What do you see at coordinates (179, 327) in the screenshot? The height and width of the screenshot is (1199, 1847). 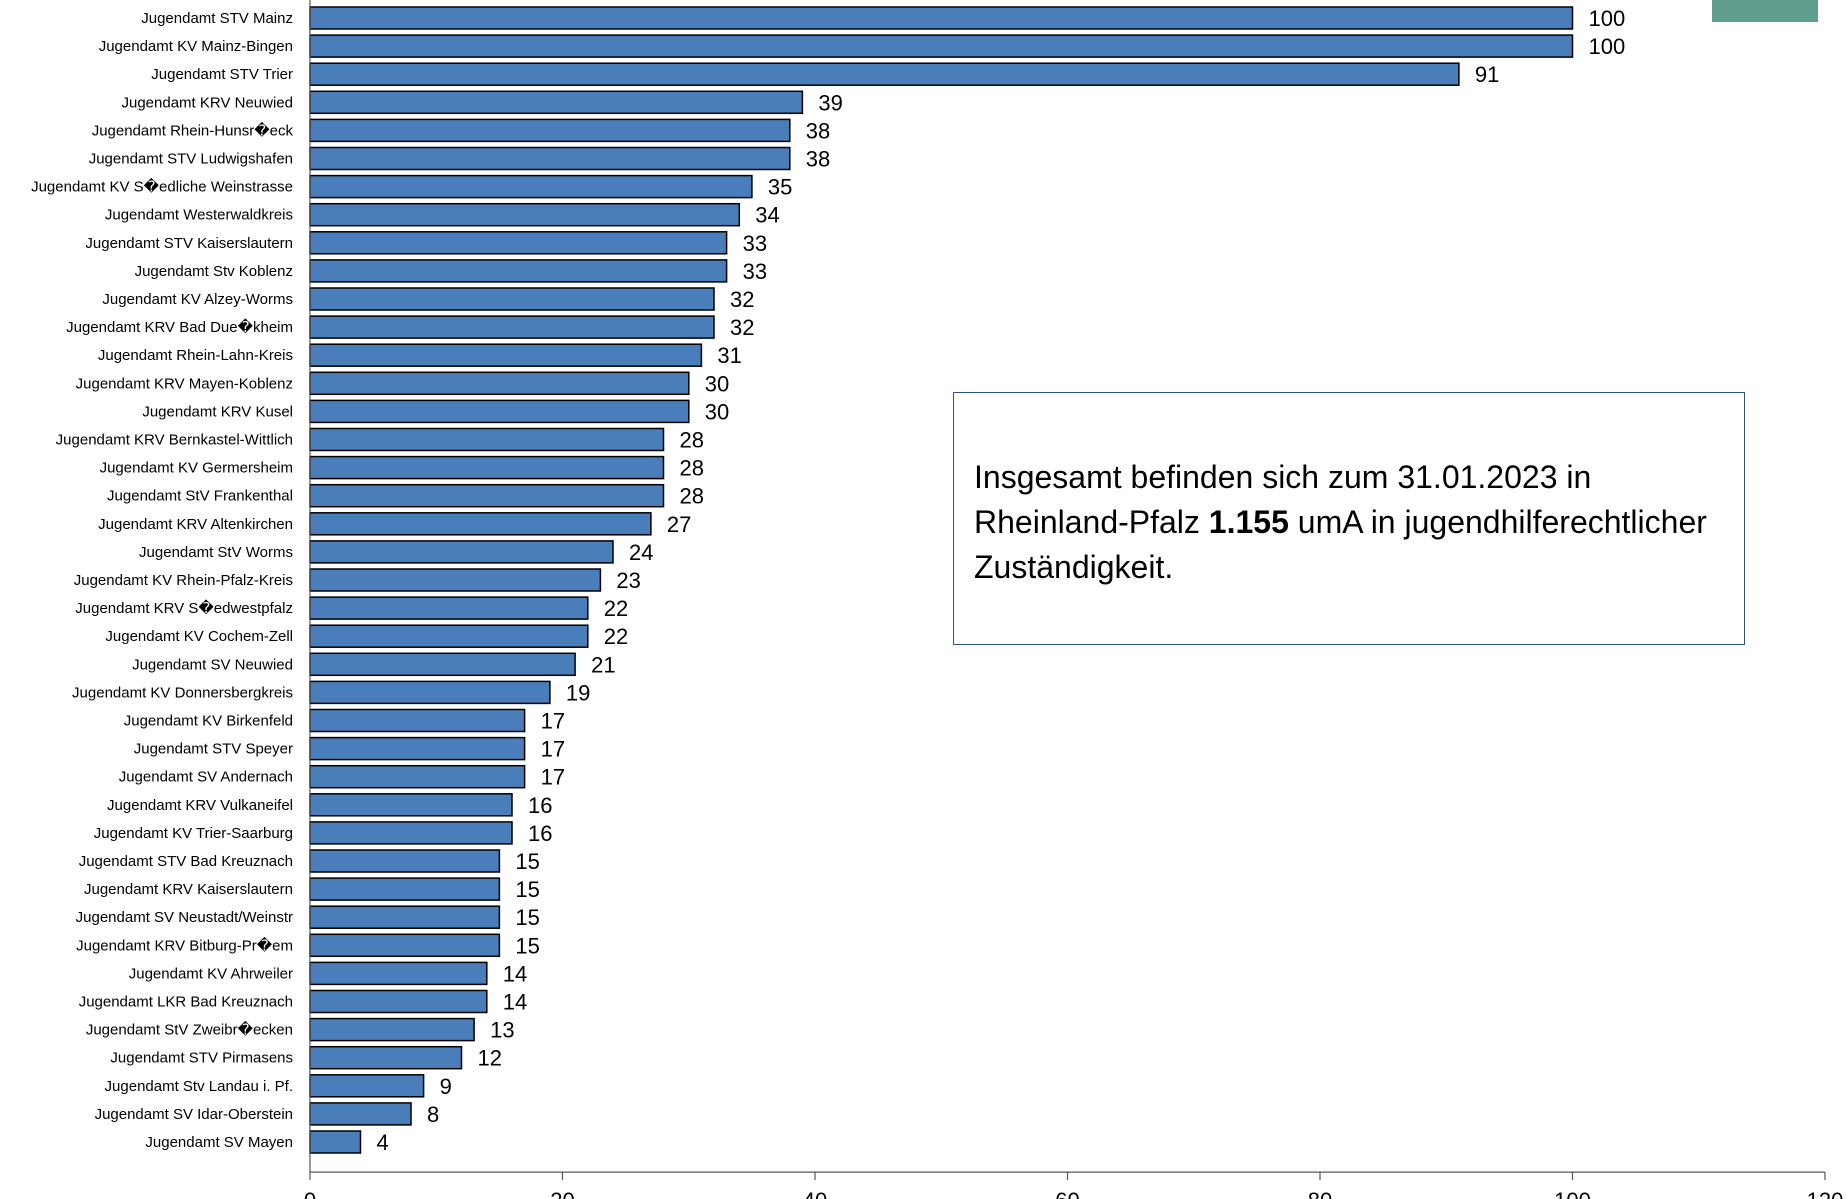 I see `category-label: Jugendamt KRV Bad Due�kheim` at bounding box center [179, 327].